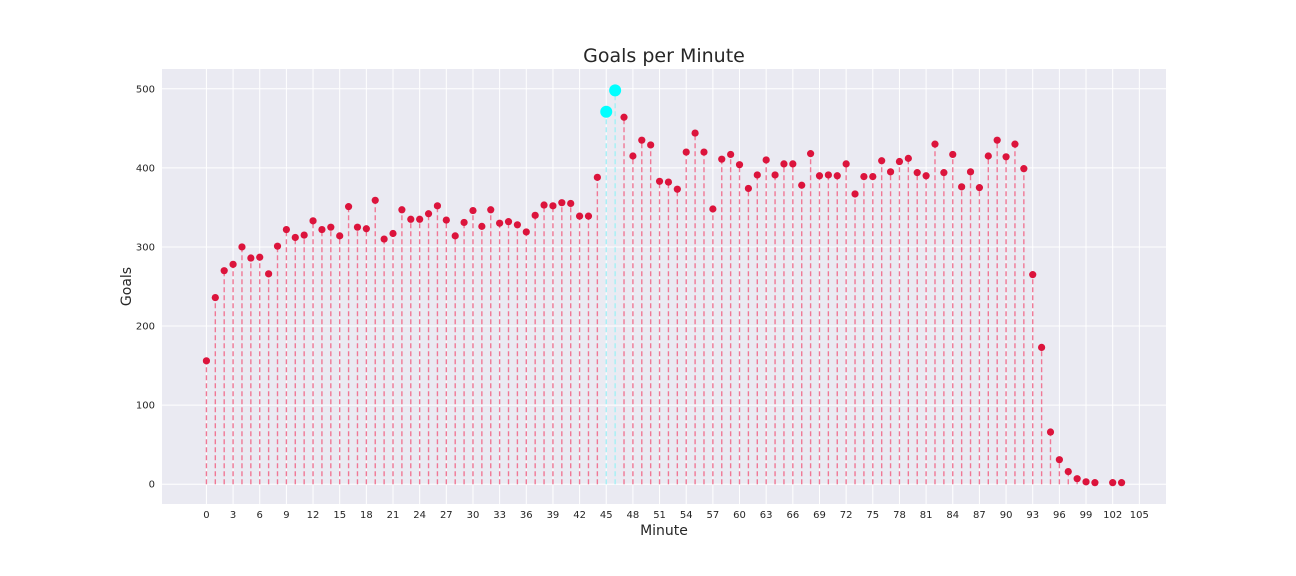 The height and width of the screenshot is (576, 1296). I want to click on x-tick-label: 42, so click(579, 515).